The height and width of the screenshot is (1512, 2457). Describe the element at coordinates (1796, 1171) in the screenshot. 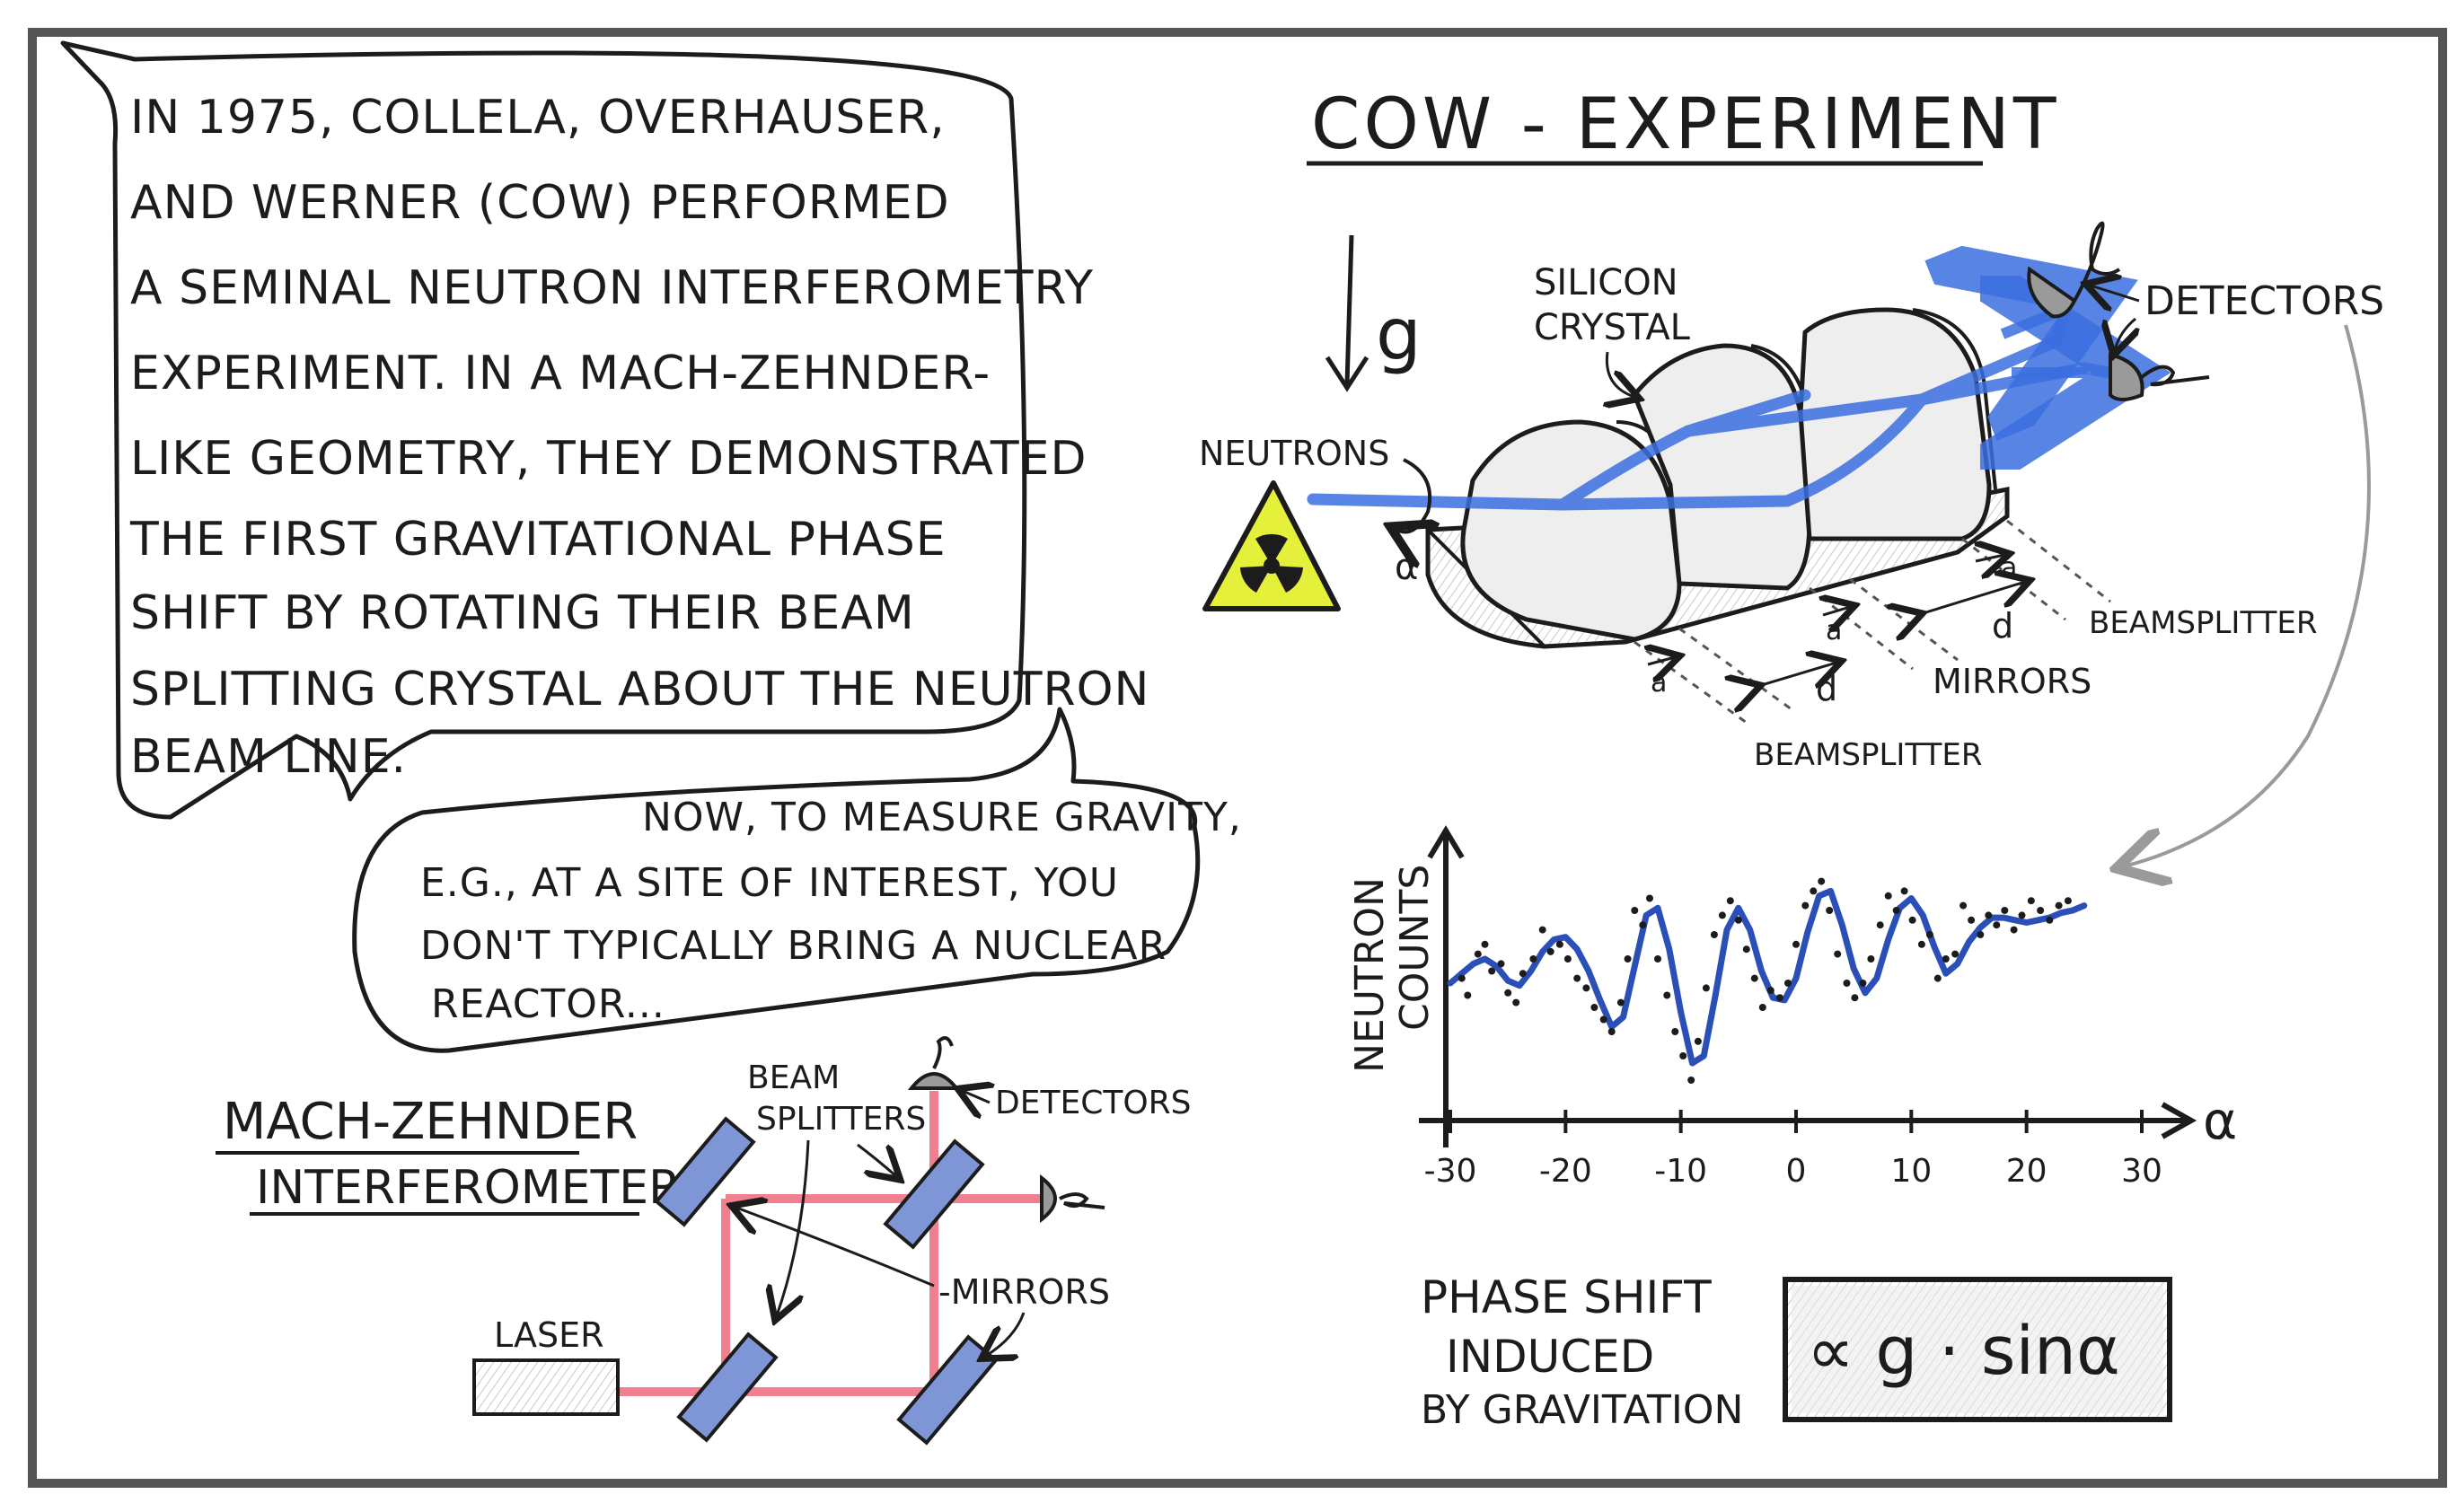

I see `x-tick-label: 0` at that location.